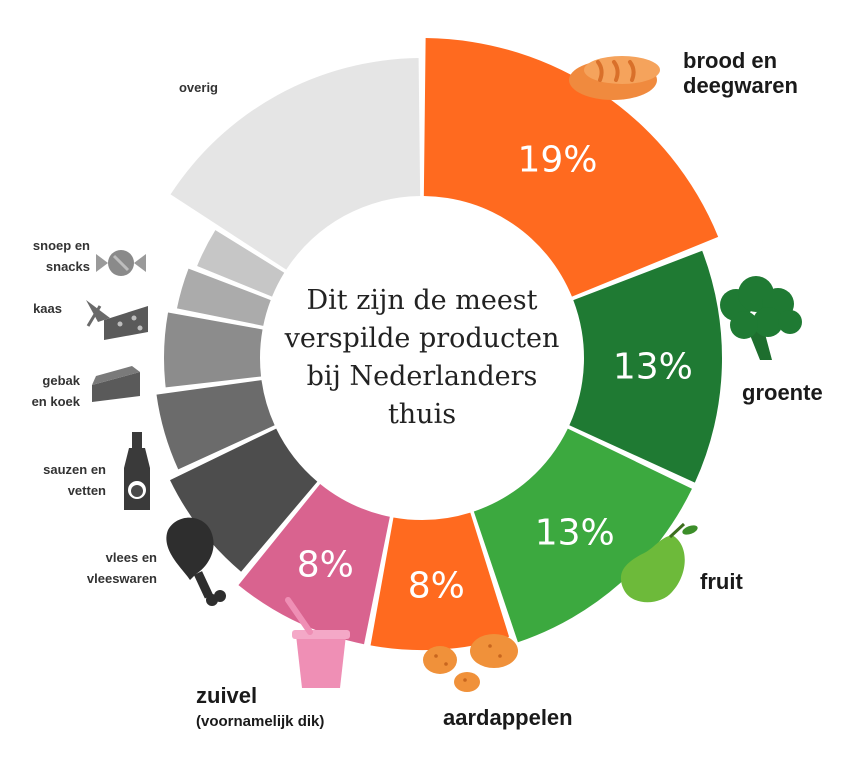 The height and width of the screenshot is (759, 858). I want to click on category-label-fruit: fruit, so click(721, 581).